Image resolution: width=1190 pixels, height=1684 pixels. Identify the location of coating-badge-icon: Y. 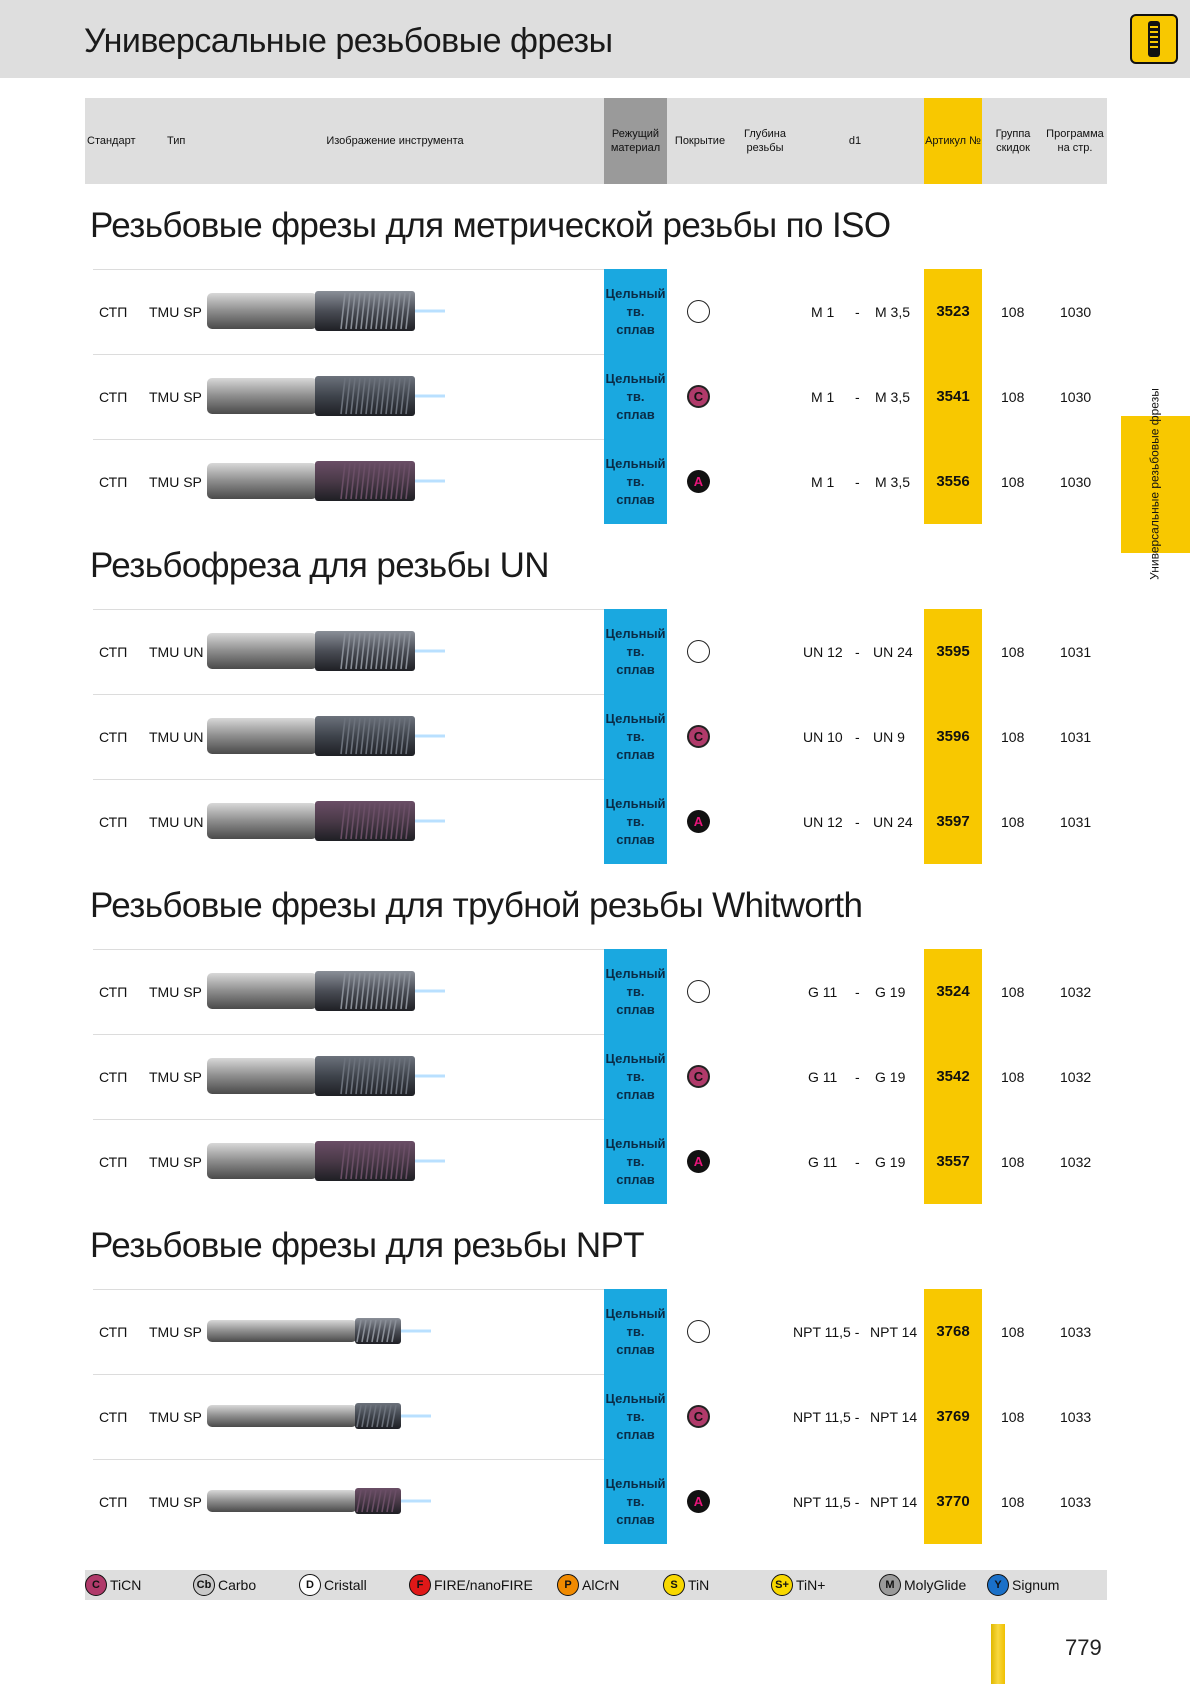
(998, 1585).